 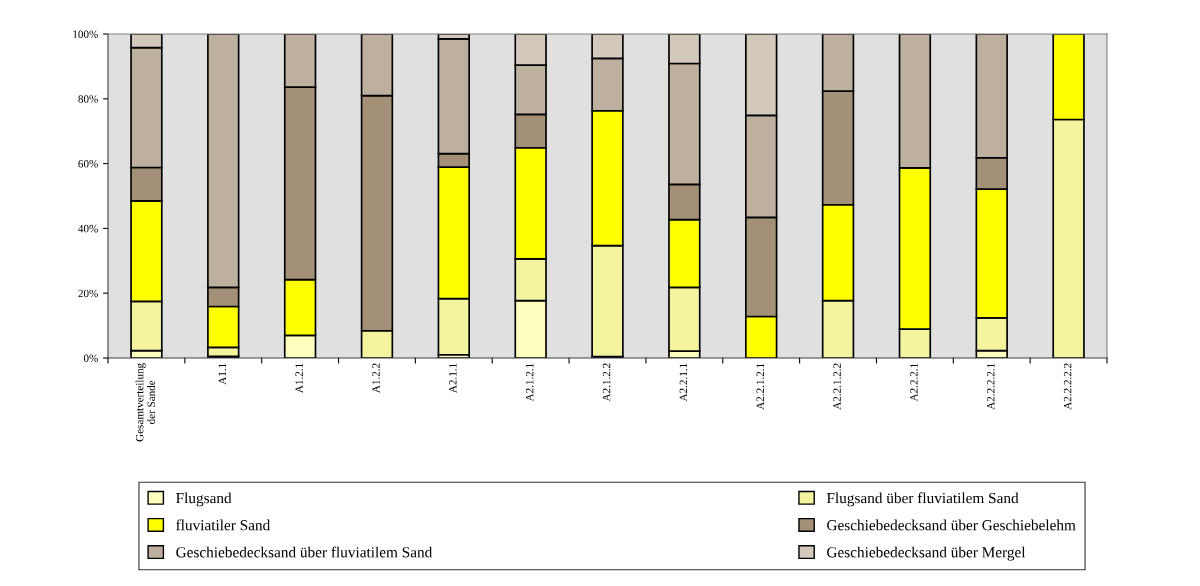 What do you see at coordinates (88, 99) in the screenshot?
I see `y-tick-label: 80%` at bounding box center [88, 99].